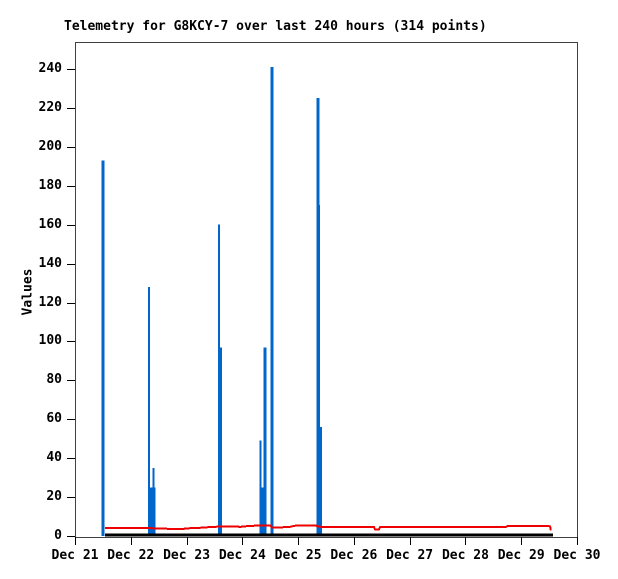  What do you see at coordinates (354, 555) in the screenshot?
I see `x-tick-label: Dec 26` at bounding box center [354, 555].